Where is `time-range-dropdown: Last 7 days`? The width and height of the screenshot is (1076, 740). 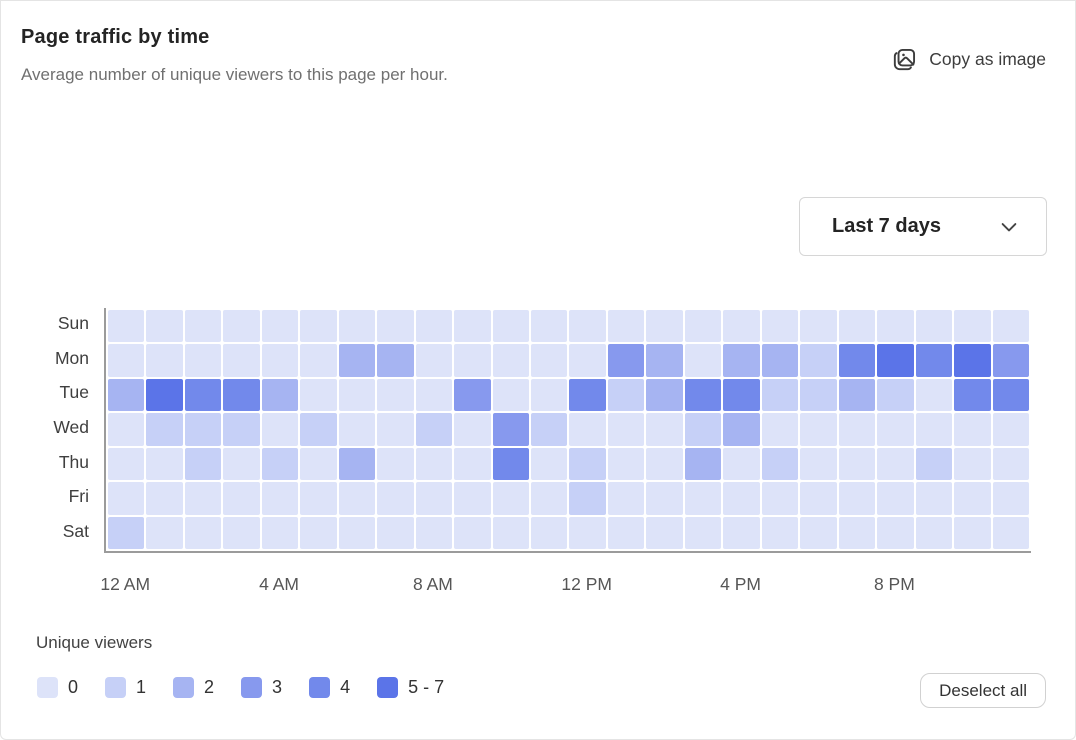 time-range-dropdown: Last 7 days is located at coordinates (923, 226).